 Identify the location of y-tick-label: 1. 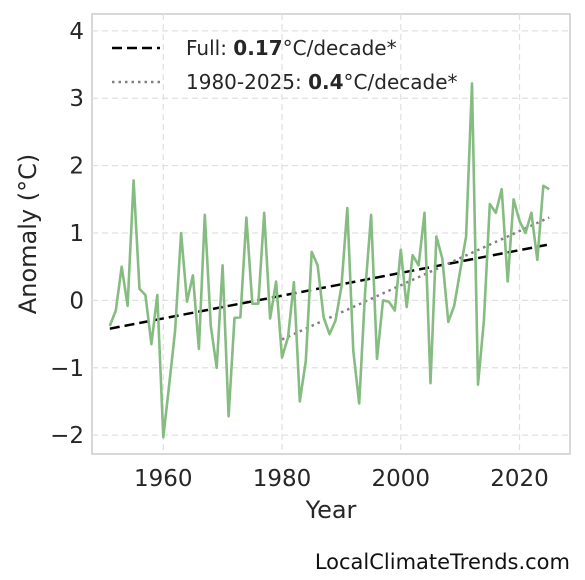
(76, 234).